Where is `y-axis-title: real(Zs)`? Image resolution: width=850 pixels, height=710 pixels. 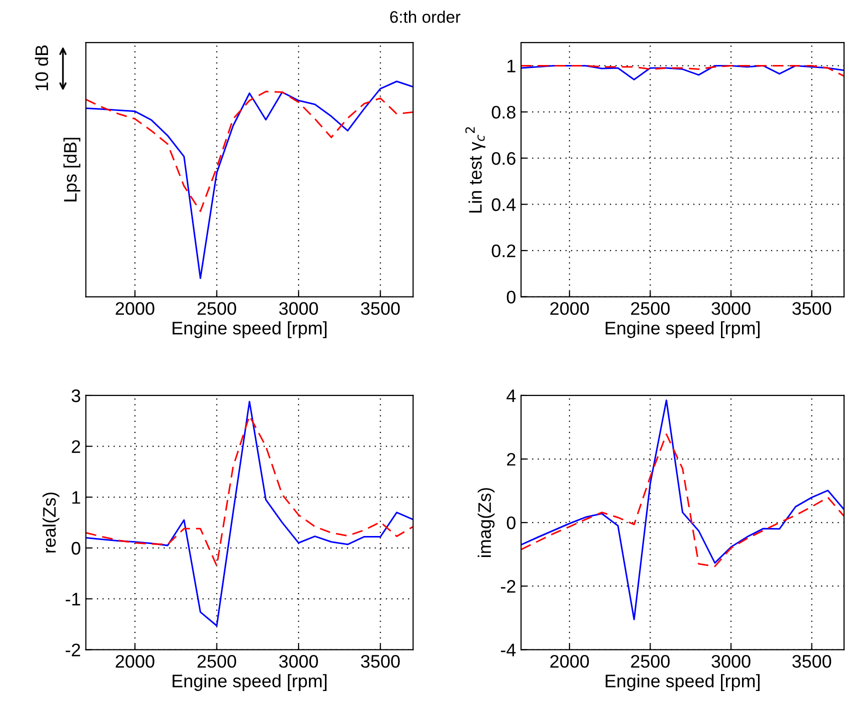 y-axis-title: real(Zs) is located at coordinates (51, 522).